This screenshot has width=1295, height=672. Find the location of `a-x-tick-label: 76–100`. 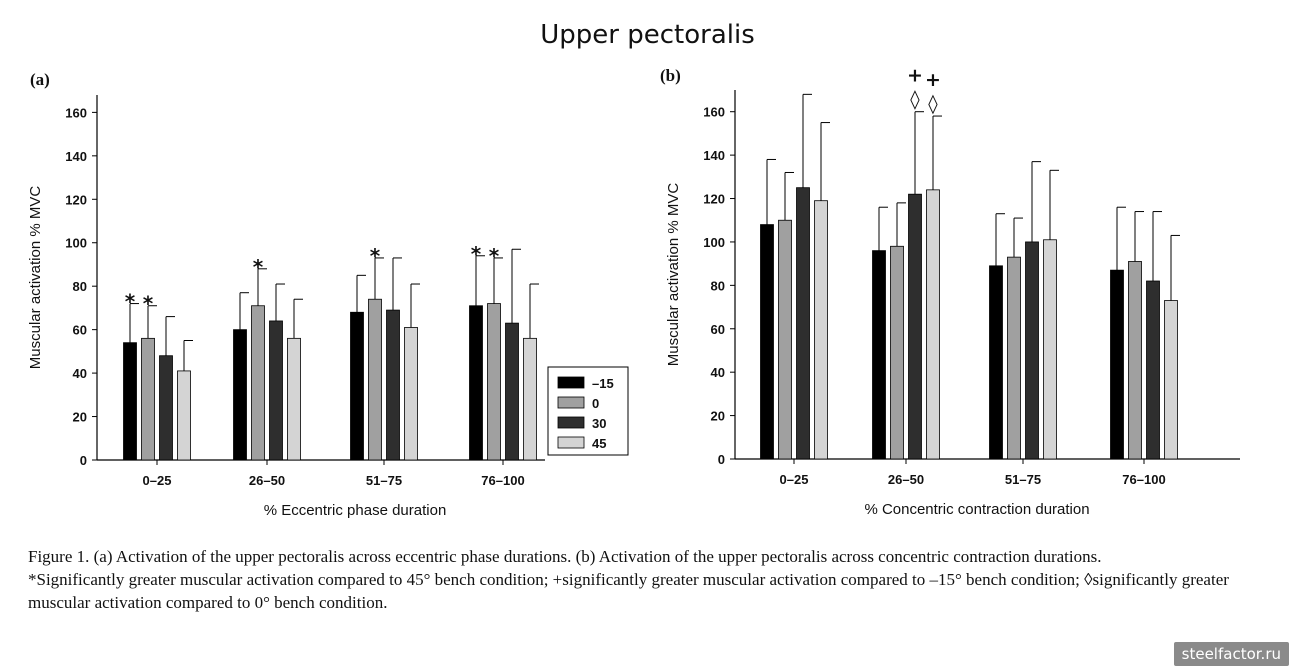

a-x-tick-label: 76–100 is located at coordinates (502, 480).